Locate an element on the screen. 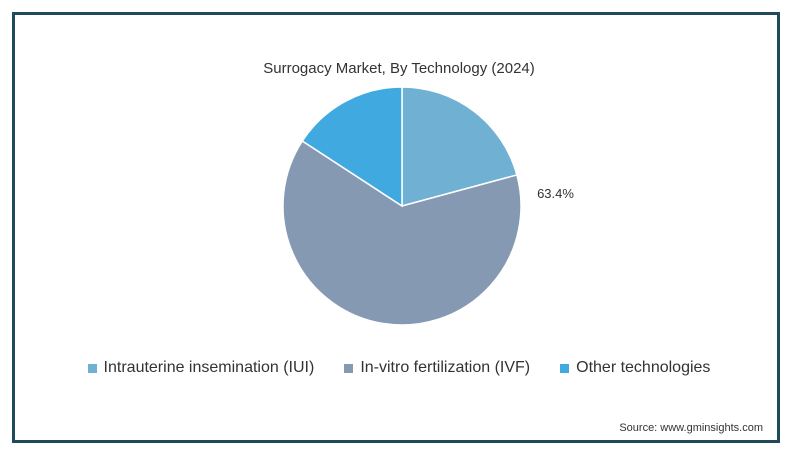 This screenshot has width=798, height=456. legend-item-iui: Intrauterine insemination (IUI) is located at coordinates (201, 368).